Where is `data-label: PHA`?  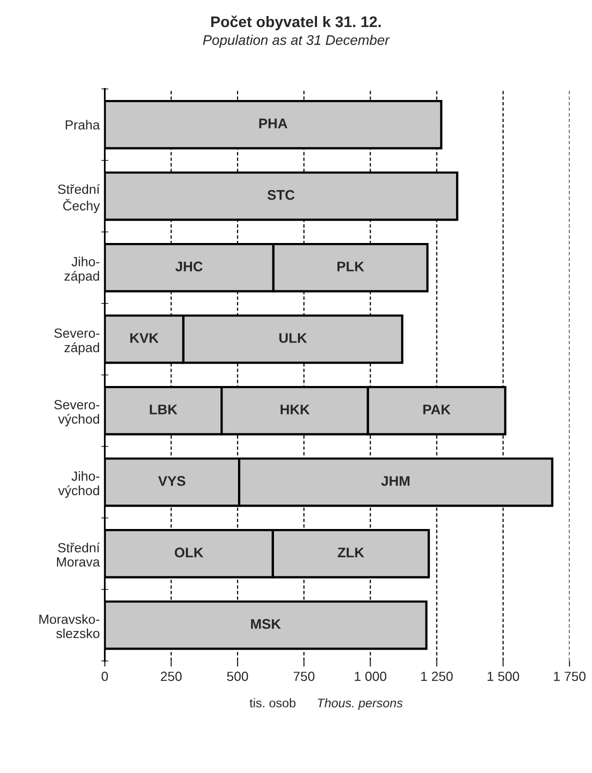
data-label: PHA is located at coordinates (273, 123).